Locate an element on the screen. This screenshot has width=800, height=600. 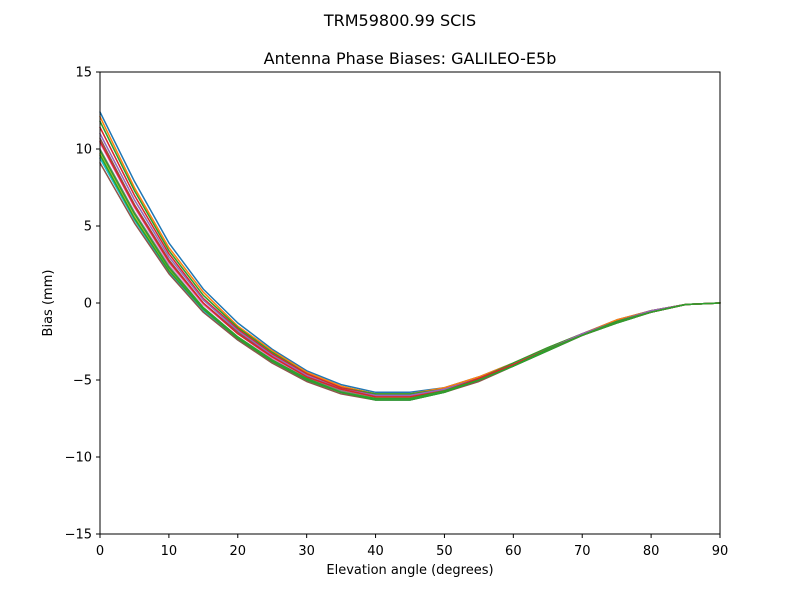
x-tick-label: 90 is located at coordinates (720, 551).